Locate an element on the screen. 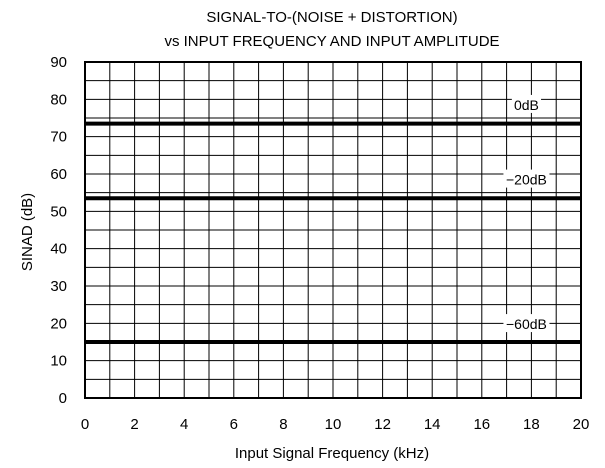 This screenshot has height=468, width=605. x-tick-label: 8 is located at coordinates (283, 424).